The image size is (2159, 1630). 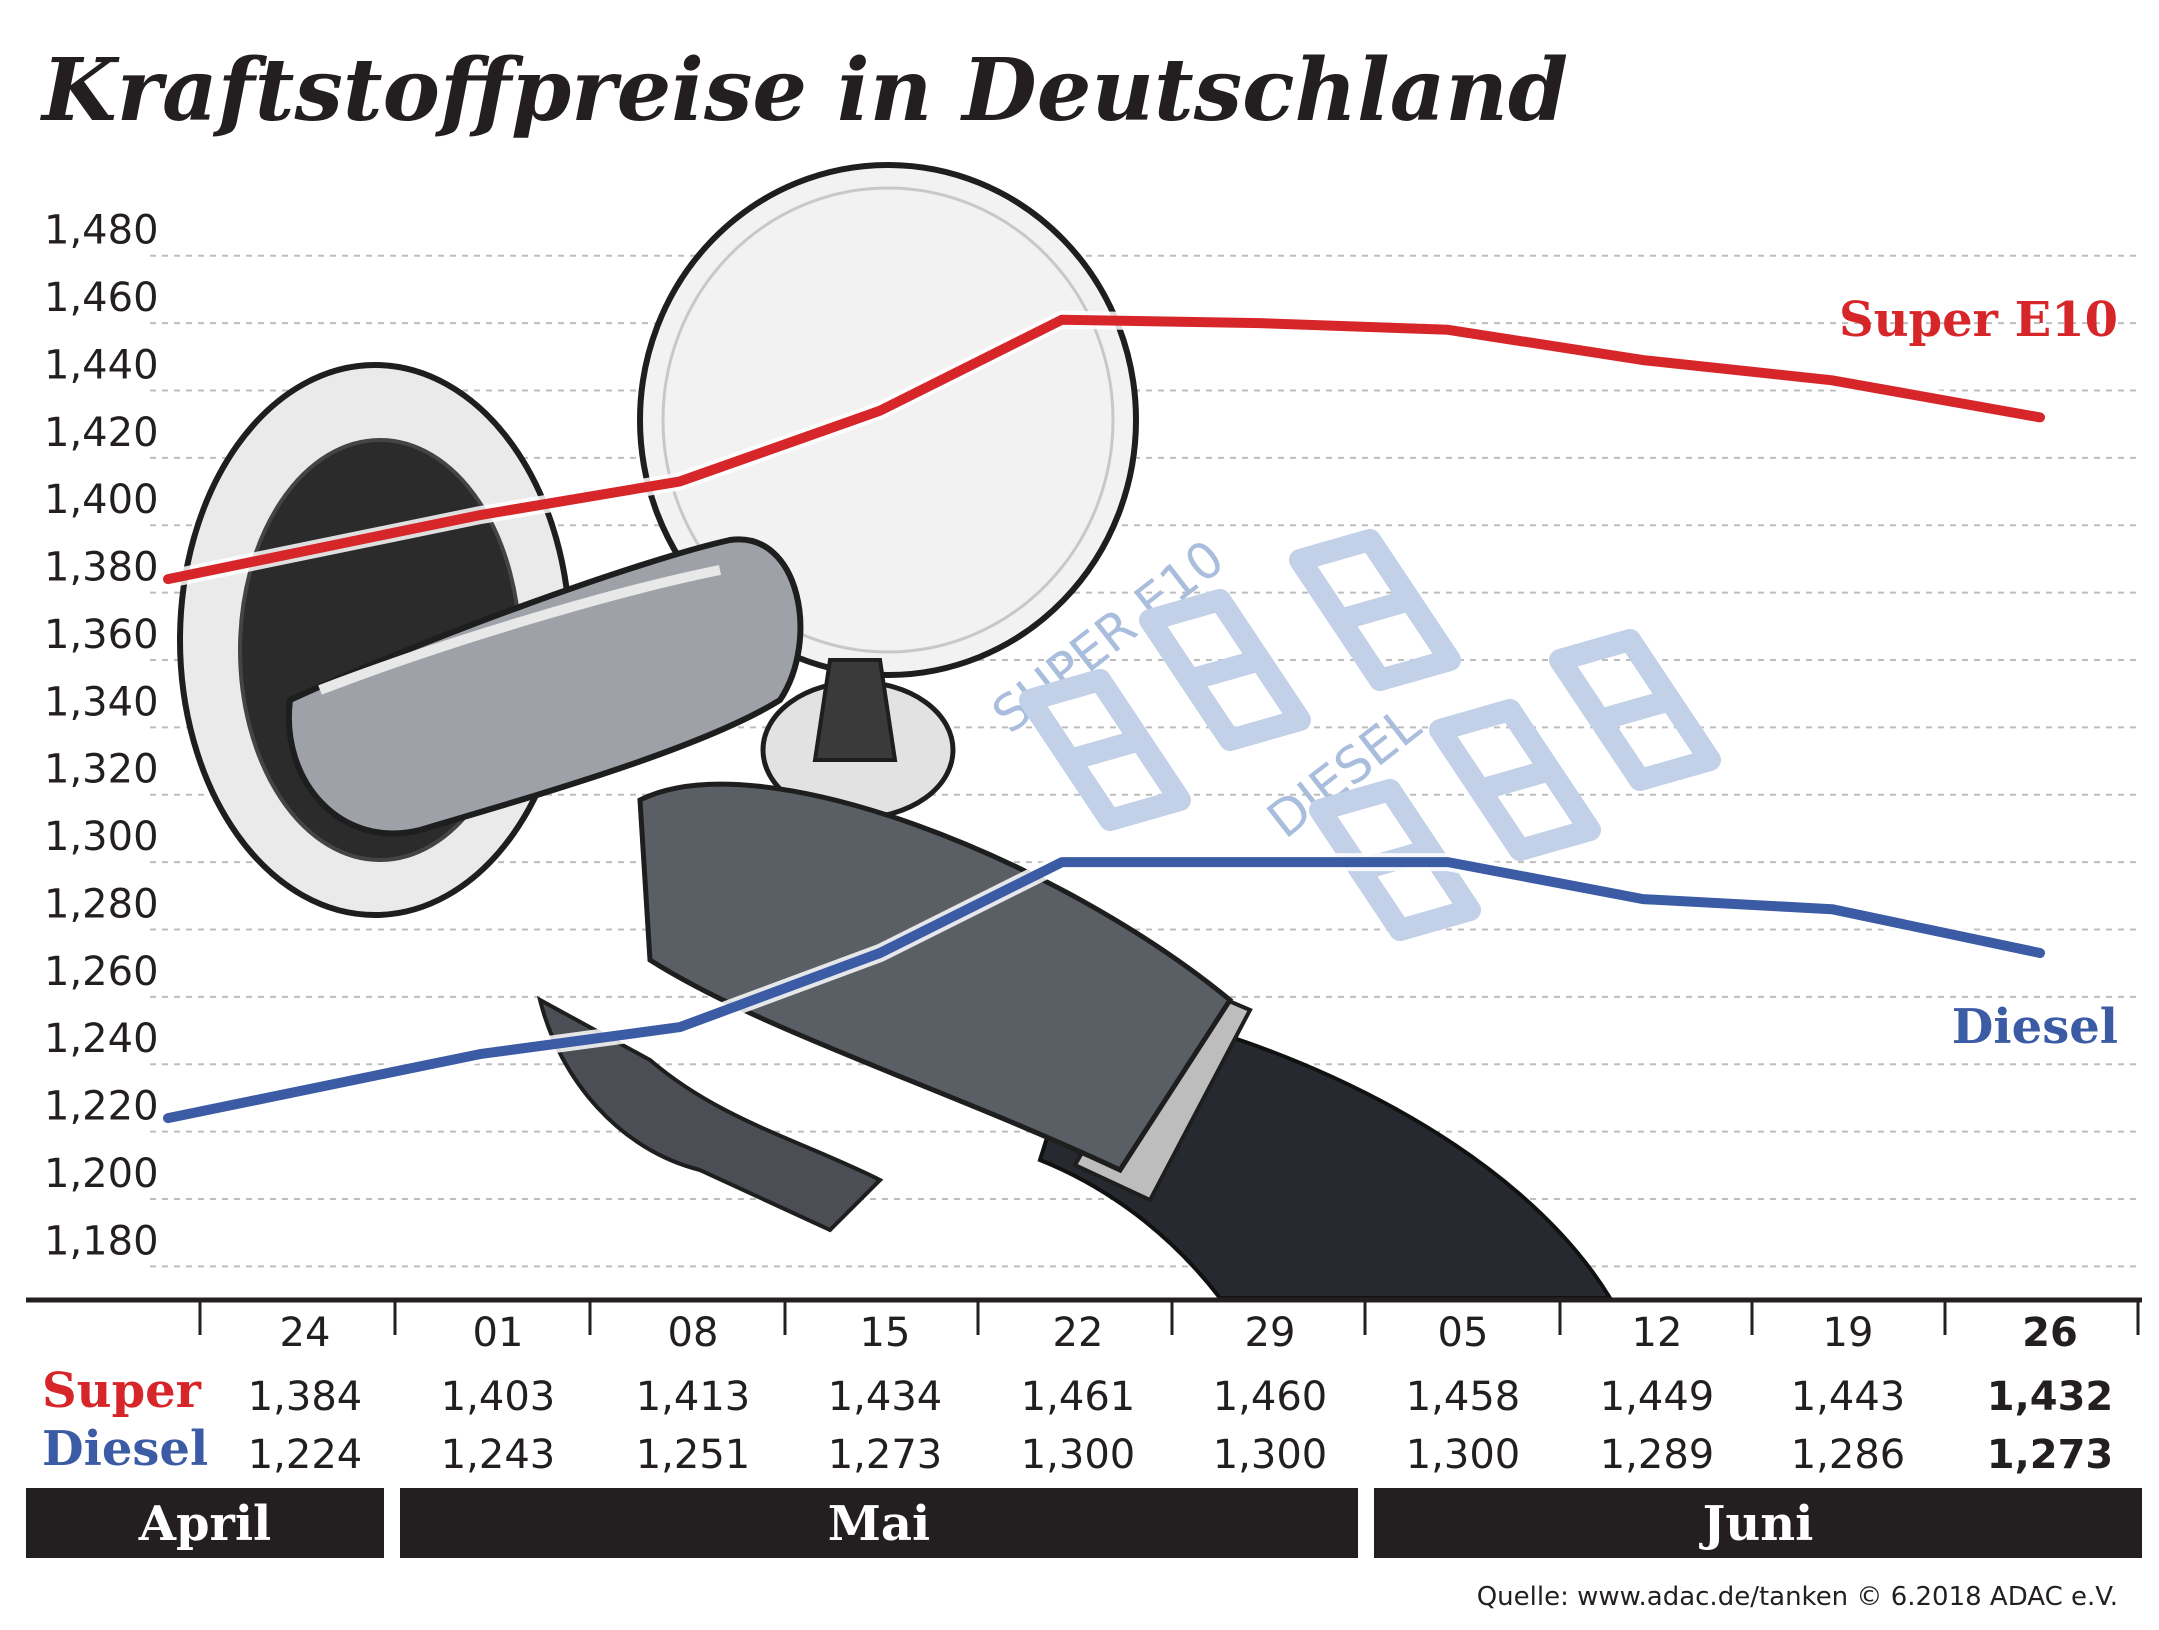 I want to click on super-value: 1,443, so click(x=1848, y=1397).